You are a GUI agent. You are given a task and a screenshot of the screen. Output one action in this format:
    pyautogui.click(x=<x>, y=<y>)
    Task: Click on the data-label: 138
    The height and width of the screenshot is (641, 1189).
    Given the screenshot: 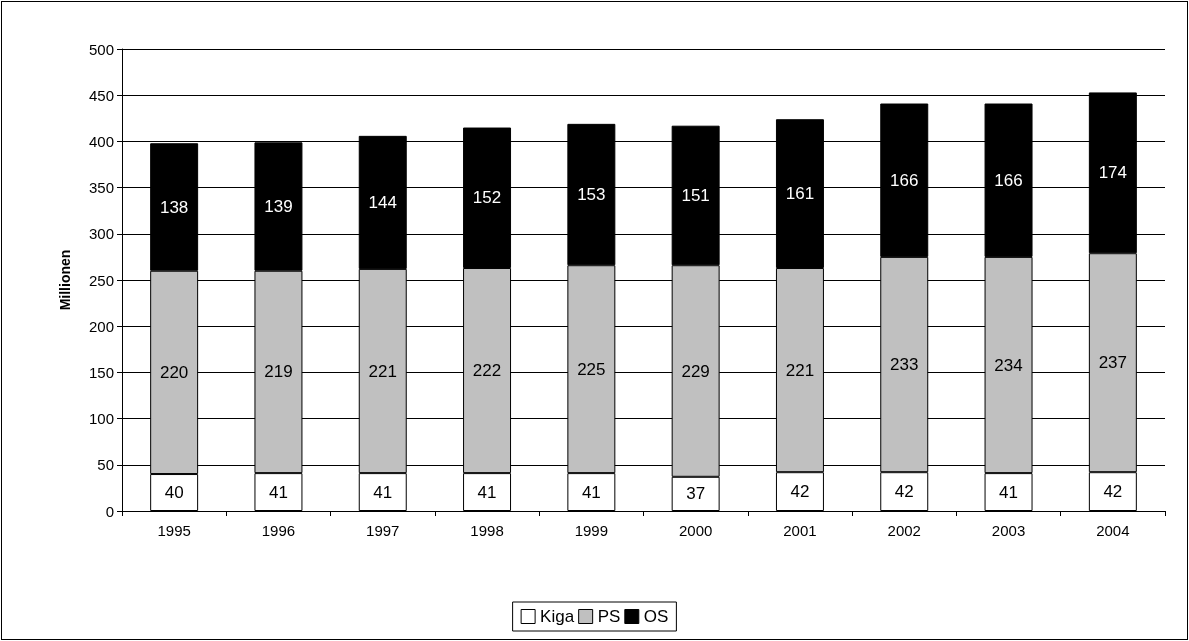 What is the action you would take?
    pyautogui.click(x=174, y=207)
    